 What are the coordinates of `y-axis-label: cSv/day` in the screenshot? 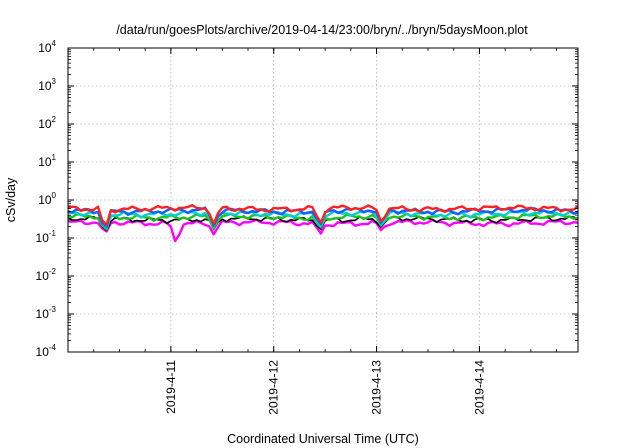 It's located at (11, 199).